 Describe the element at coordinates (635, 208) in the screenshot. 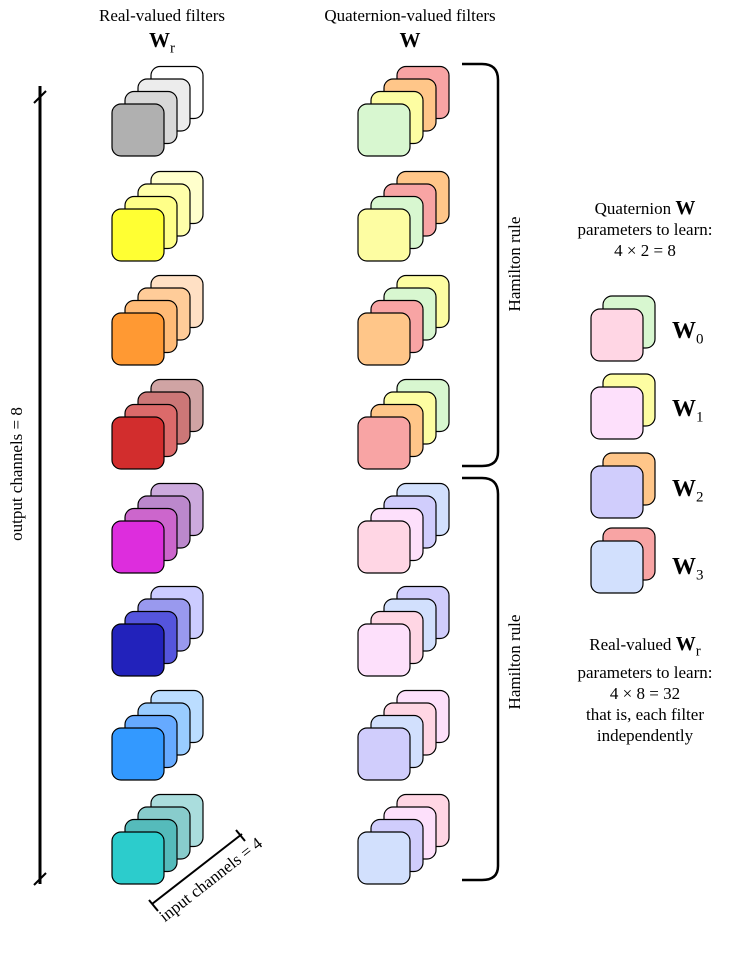

I see `quaternion-info-prefix: Quaternion` at that location.